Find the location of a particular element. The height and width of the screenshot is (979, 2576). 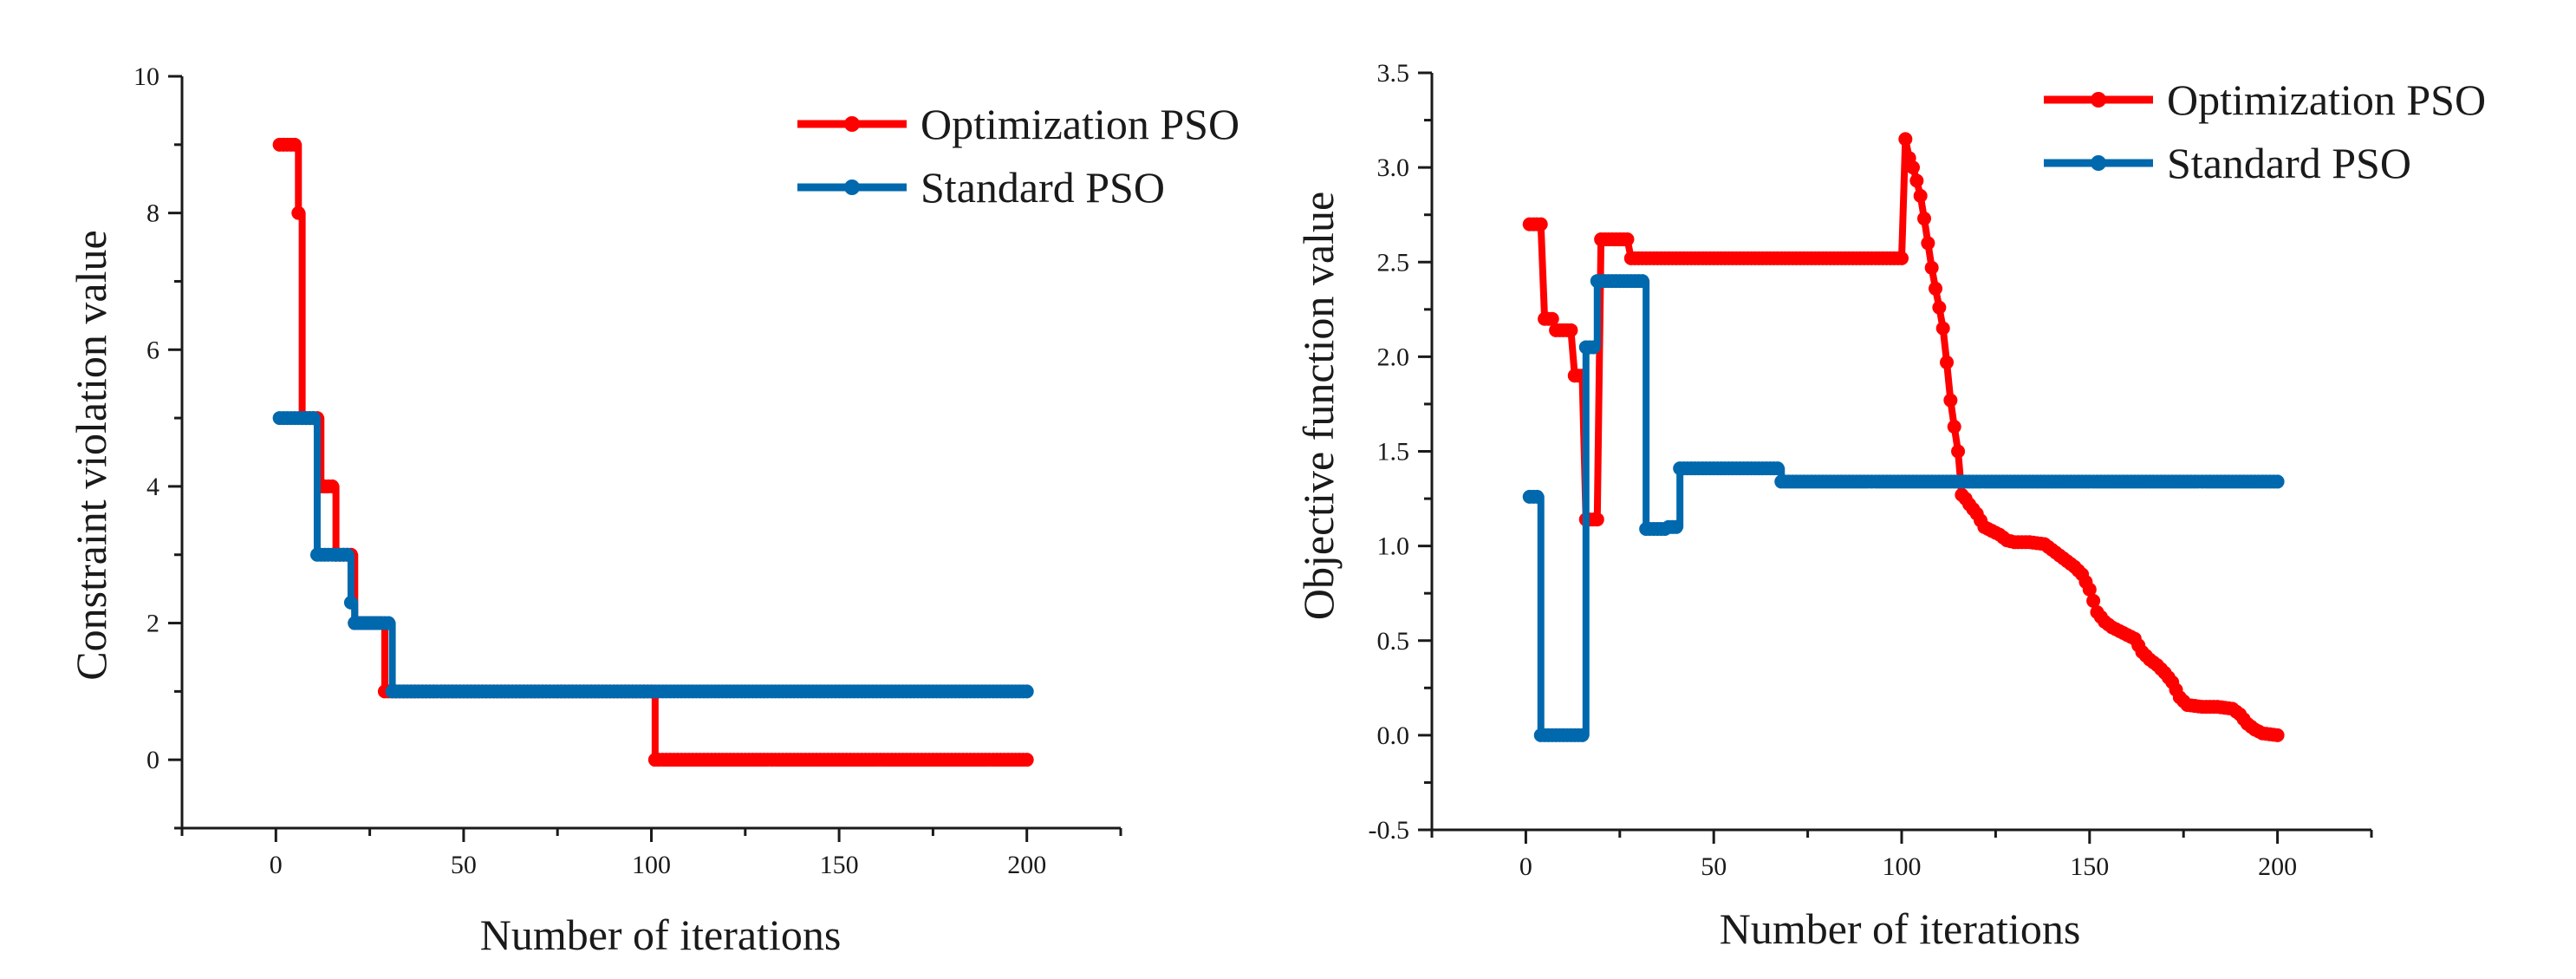

y-axis-title: Objective function value is located at coordinates (1318, 406).